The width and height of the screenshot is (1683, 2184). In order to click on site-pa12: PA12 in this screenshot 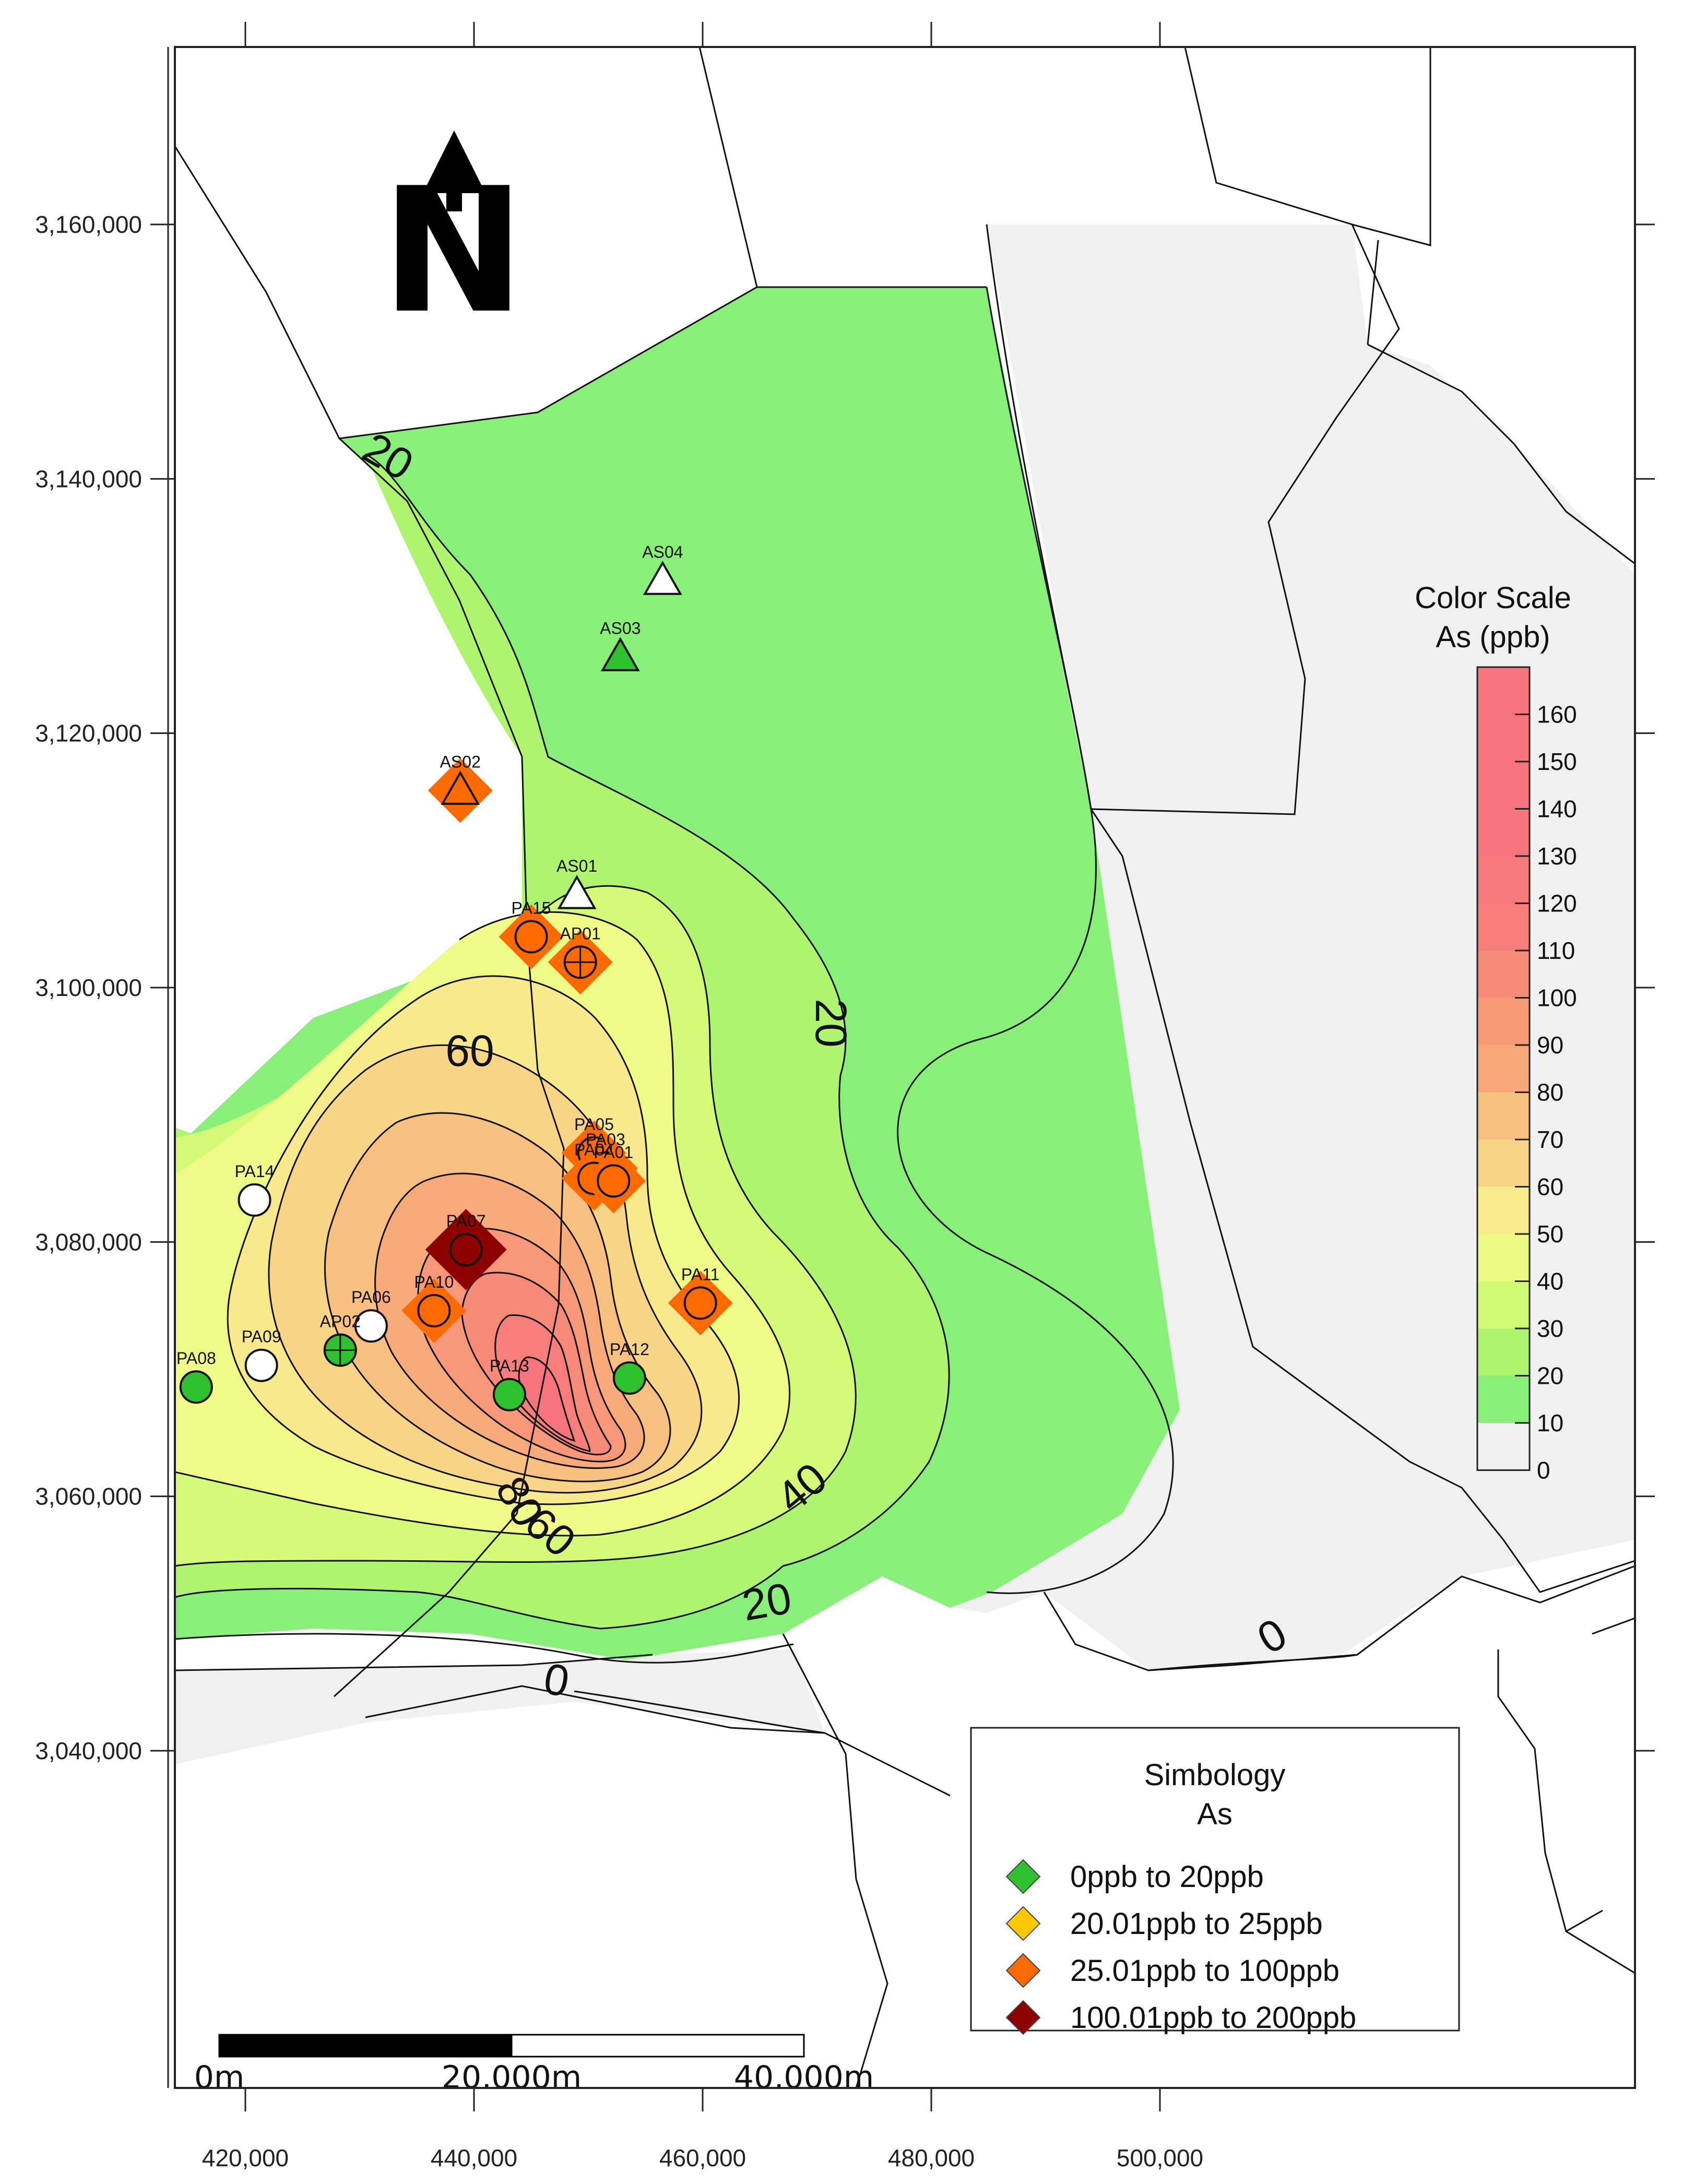, I will do `click(629, 1367)`.